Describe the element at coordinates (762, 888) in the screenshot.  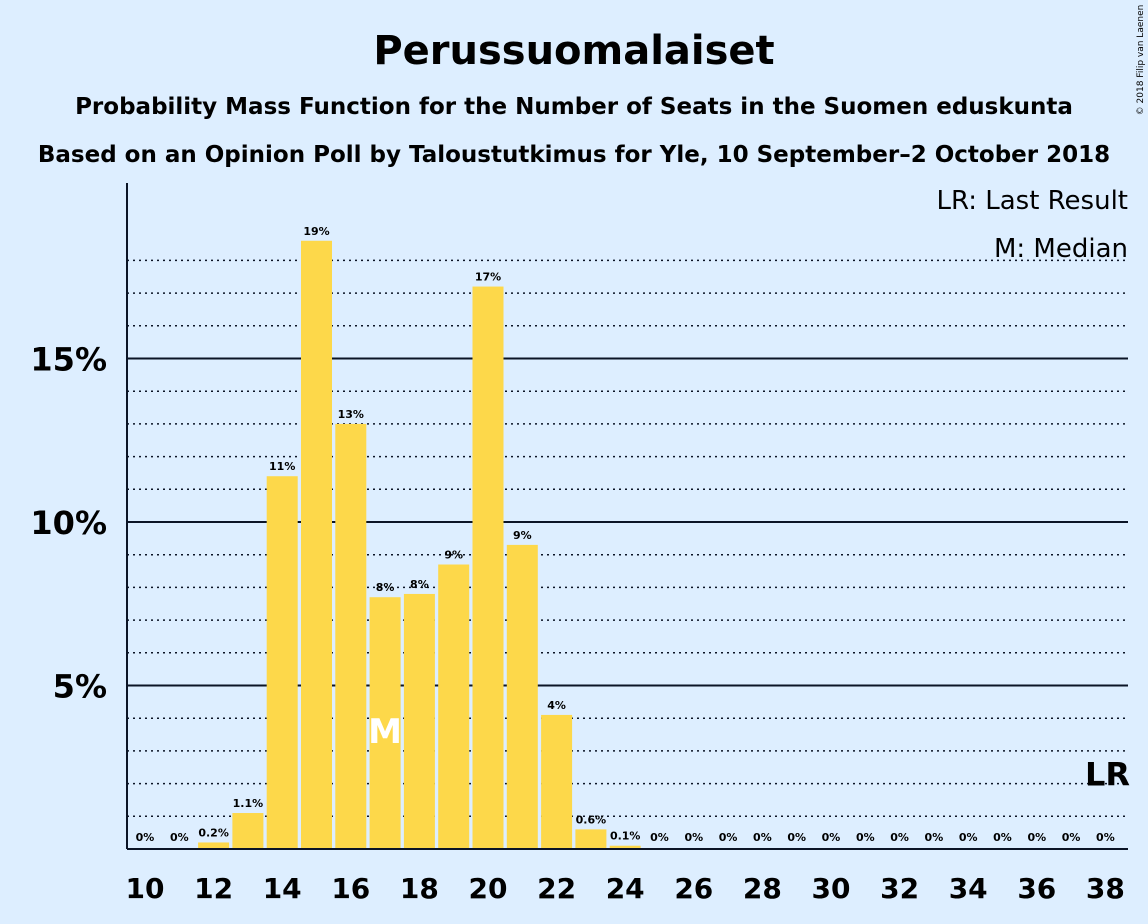
I see `x-tick-label: 28` at that location.